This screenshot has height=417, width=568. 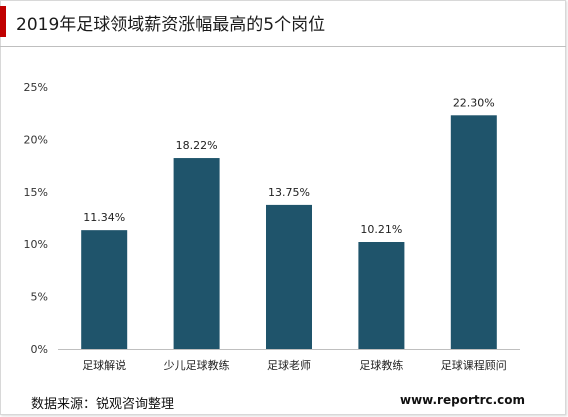 What do you see at coordinates (289, 365) in the screenshot?
I see `x-tick-label: 足球老师` at bounding box center [289, 365].